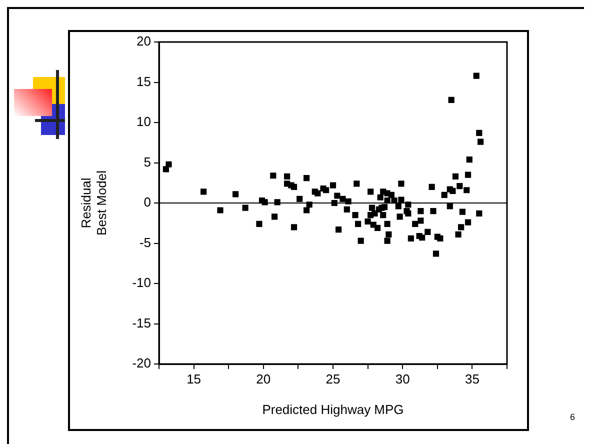 The width and height of the screenshot is (591, 444). I want to click on x-tick-label: 25, so click(333, 378).